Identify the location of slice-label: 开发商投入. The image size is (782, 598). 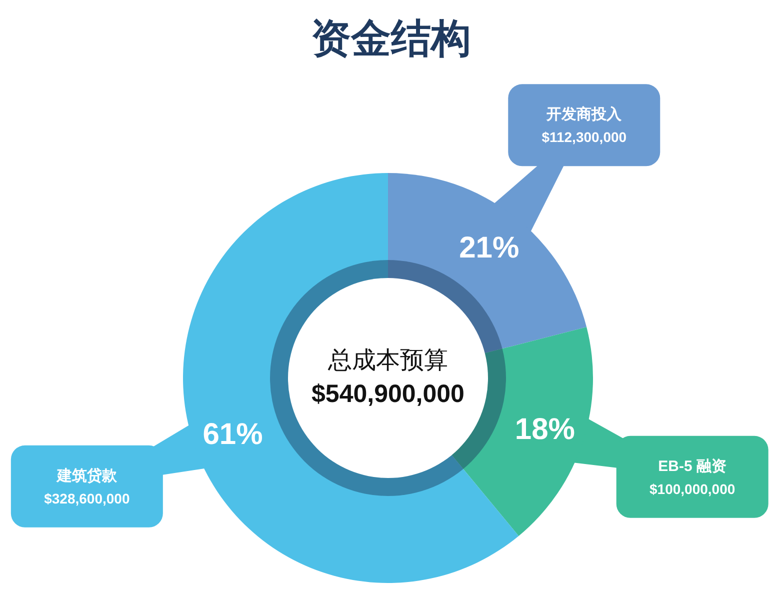
(584, 114).